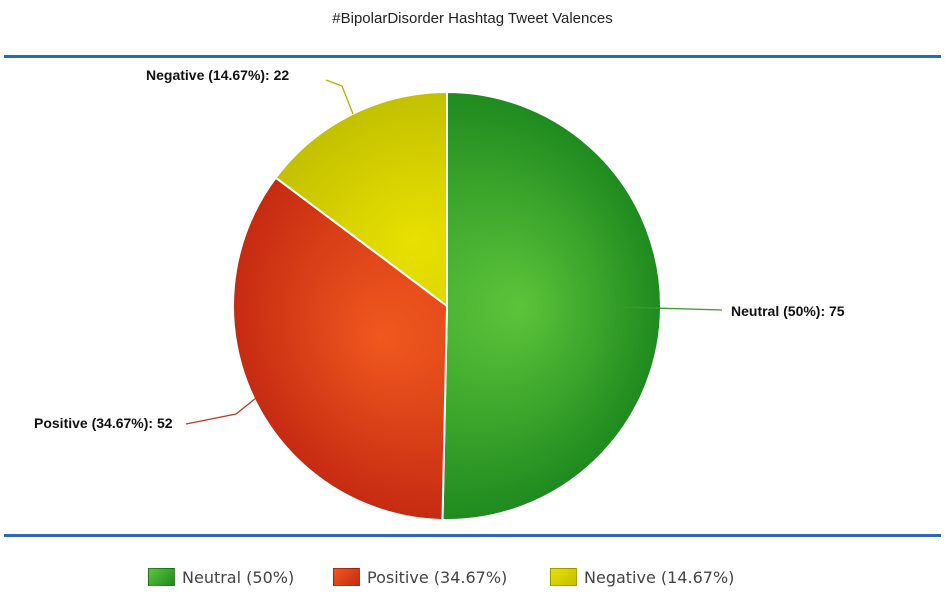 This screenshot has width=945, height=607. What do you see at coordinates (361, 199) in the screenshot?
I see `pie-slice-negative` at bounding box center [361, 199].